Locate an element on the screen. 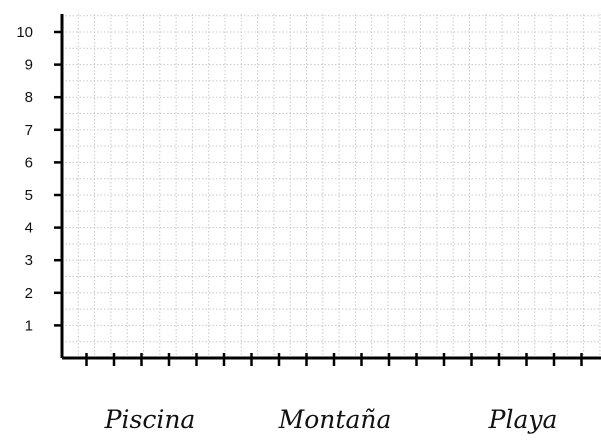 This screenshot has width=601, height=445. y-tick-label: 3 is located at coordinates (29, 260).